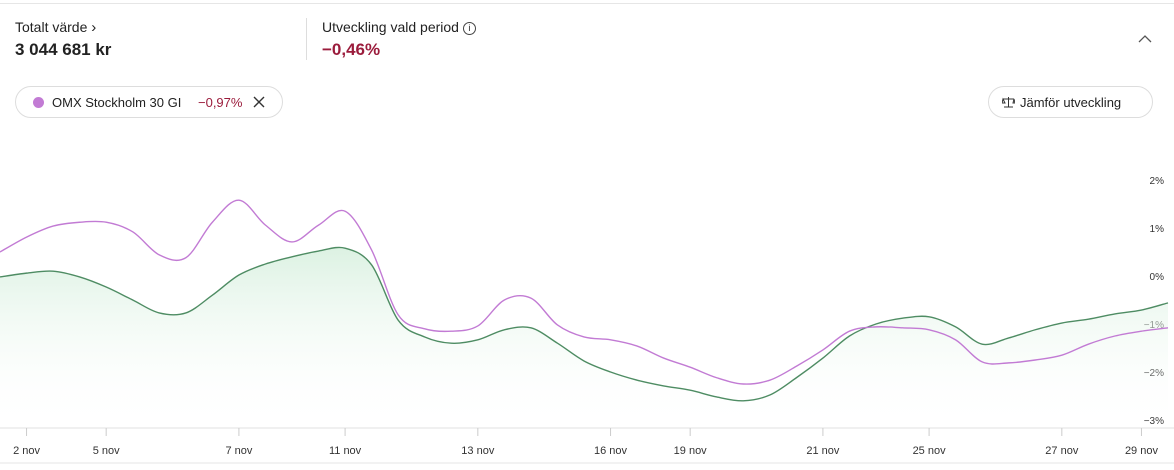 Image resolution: width=1174 pixels, height=470 pixels. What do you see at coordinates (26, 451) in the screenshot?
I see `x-tick-label: 2 nov` at bounding box center [26, 451].